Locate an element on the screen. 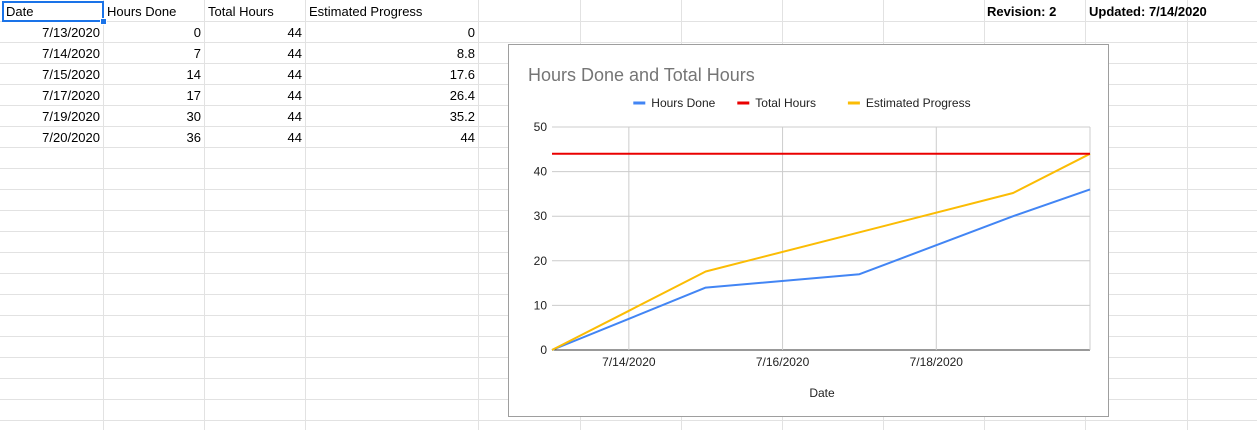 This screenshot has height=430, width=1257. estimated-progress-cell: 35.2 is located at coordinates (462, 116).